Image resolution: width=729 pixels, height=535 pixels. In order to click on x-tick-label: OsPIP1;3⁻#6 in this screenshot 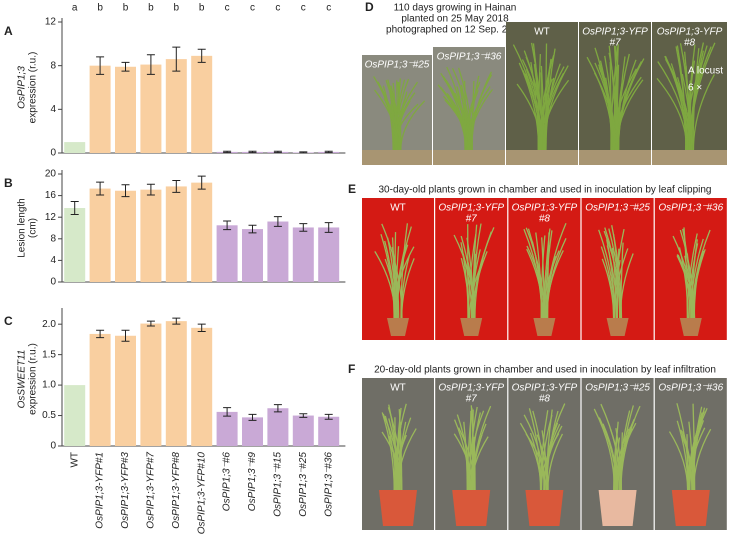, I will do `click(227, 482)`.